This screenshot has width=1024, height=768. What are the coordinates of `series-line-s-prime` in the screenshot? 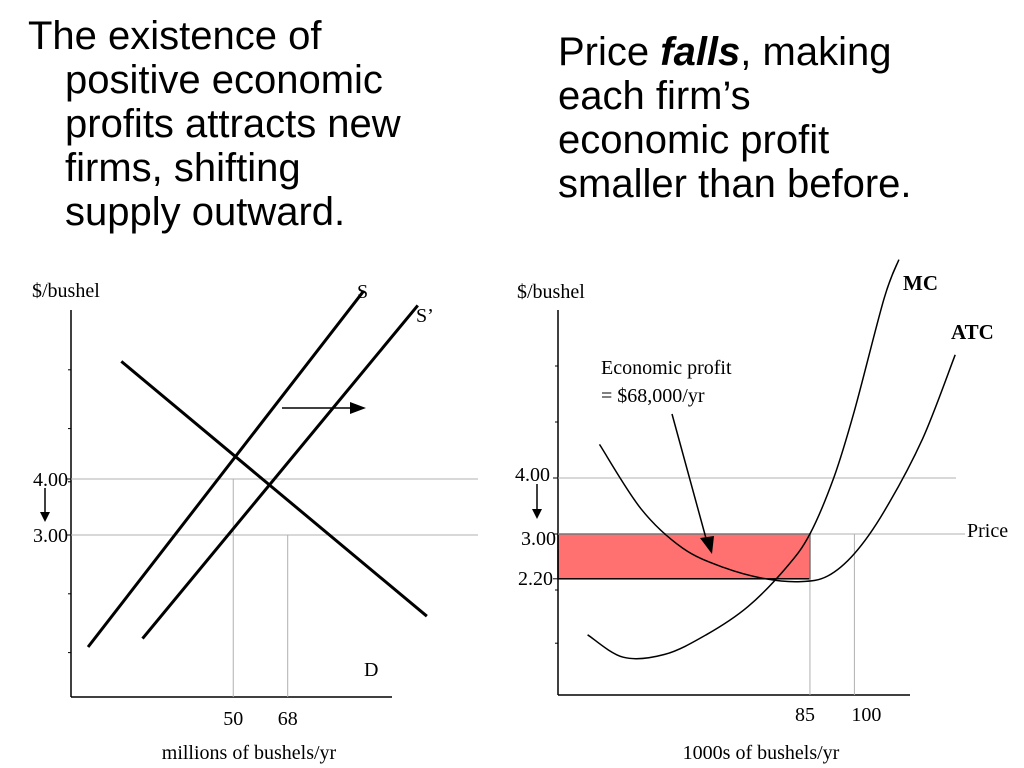 It's located at (280, 472).